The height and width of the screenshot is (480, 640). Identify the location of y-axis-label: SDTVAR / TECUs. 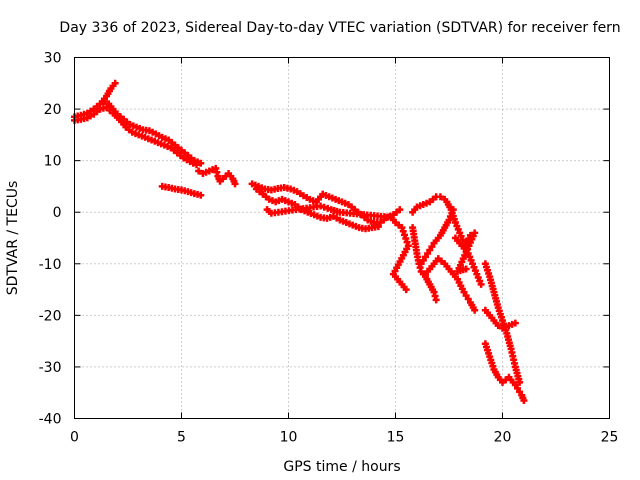
(13, 238).